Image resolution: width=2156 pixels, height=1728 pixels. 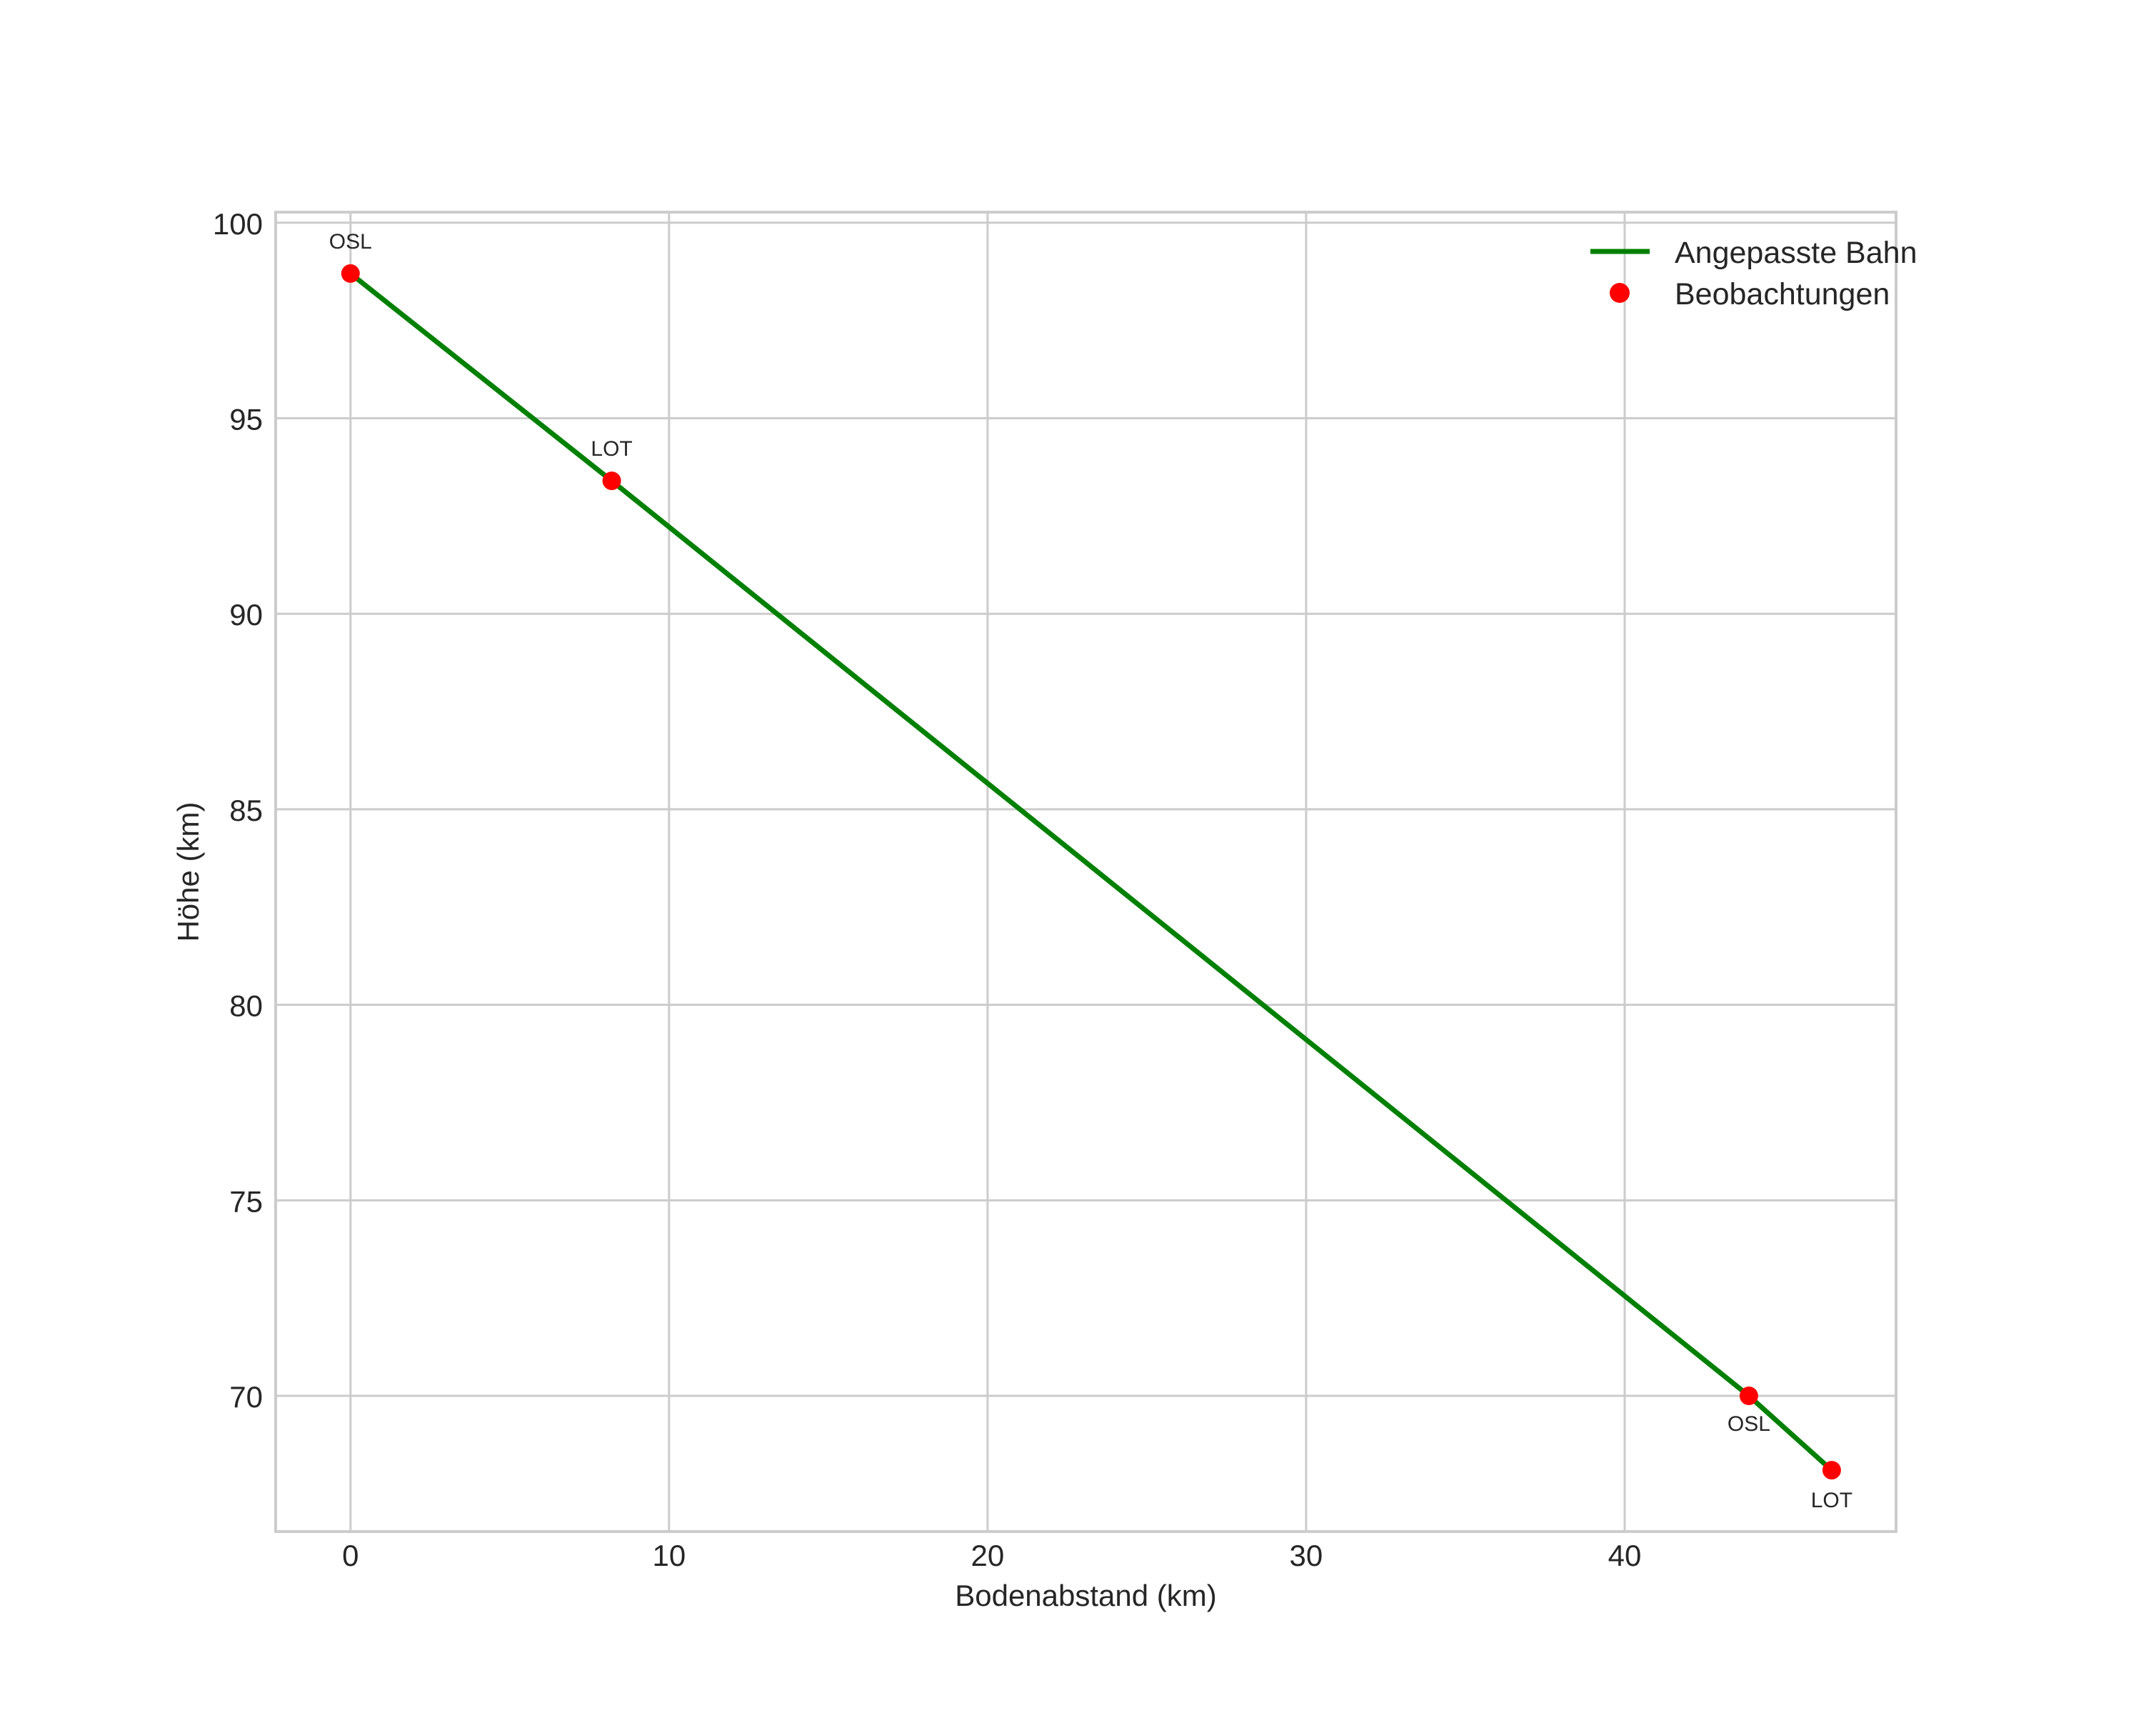 I want to click on y-tick-label-90: 90, so click(x=246, y=614).